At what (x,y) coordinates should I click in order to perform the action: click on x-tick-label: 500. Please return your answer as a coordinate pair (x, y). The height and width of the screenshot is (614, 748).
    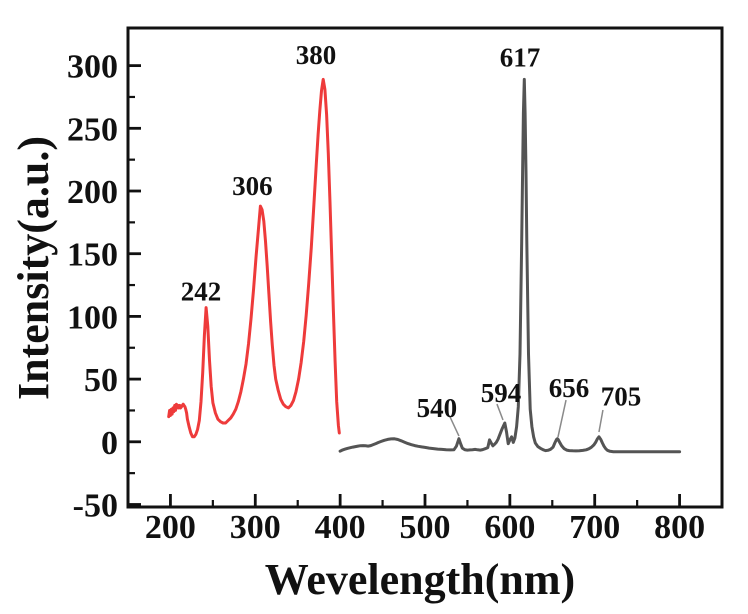
    Looking at the image, I should click on (425, 527).